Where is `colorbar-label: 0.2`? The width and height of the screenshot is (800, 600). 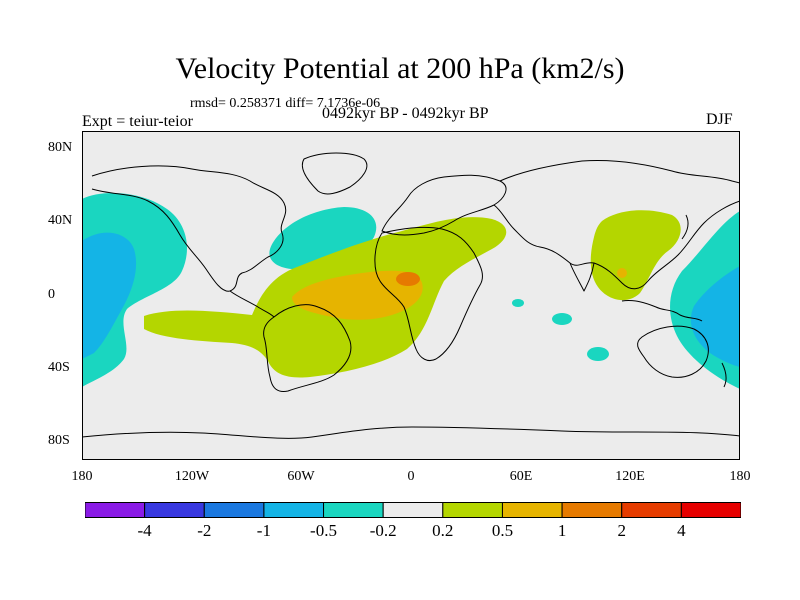
colorbar-label: 0.2 is located at coordinates (443, 530).